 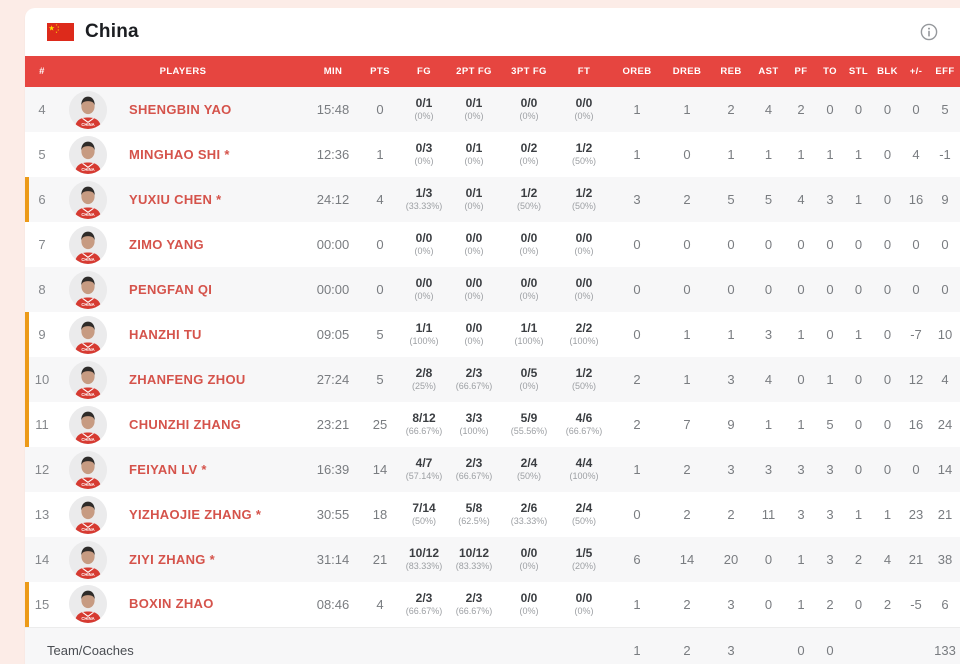 I want to click on col-ft: FT, so click(x=584, y=71).